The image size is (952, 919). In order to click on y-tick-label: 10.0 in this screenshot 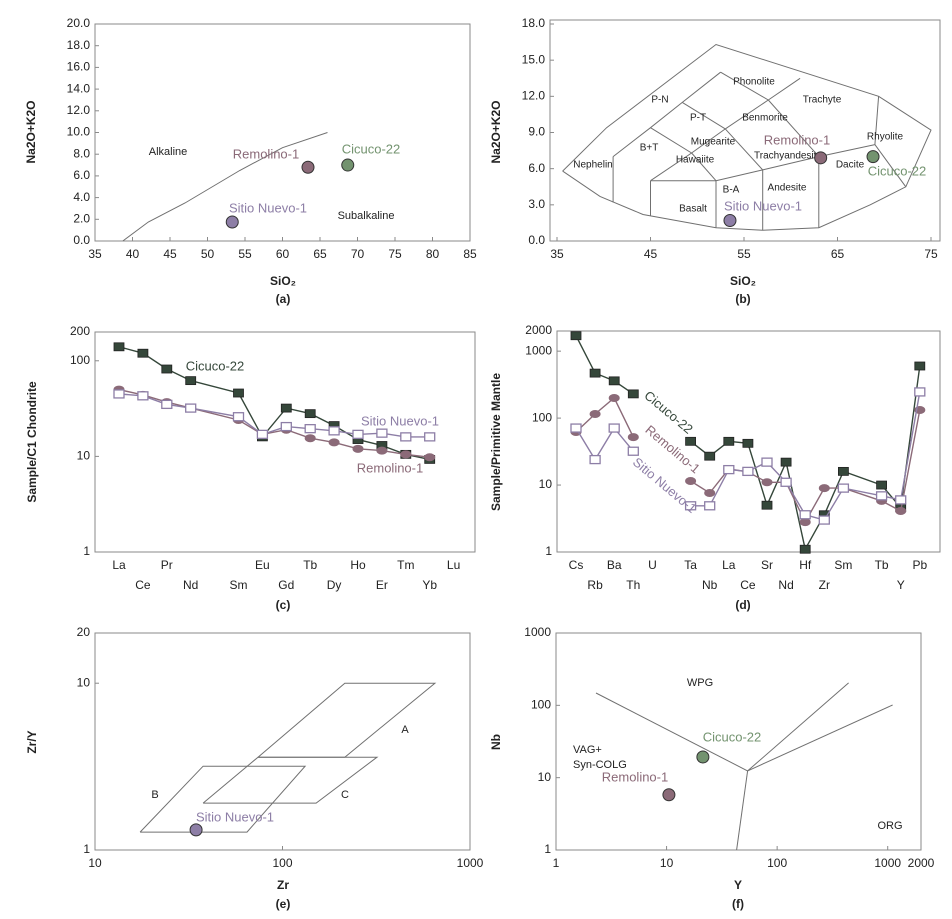, I will do `click(79, 132)`.